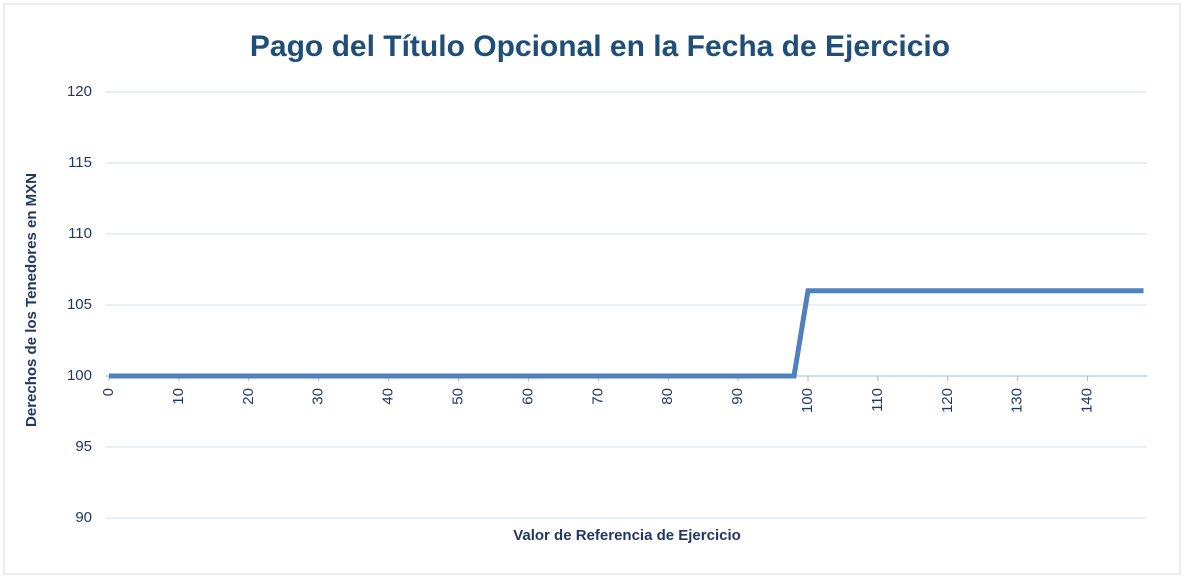 This screenshot has height=578, width=1184. Describe the element at coordinates (79, 375) in the screenshot. I see `y-tick-label: 100` at that location.